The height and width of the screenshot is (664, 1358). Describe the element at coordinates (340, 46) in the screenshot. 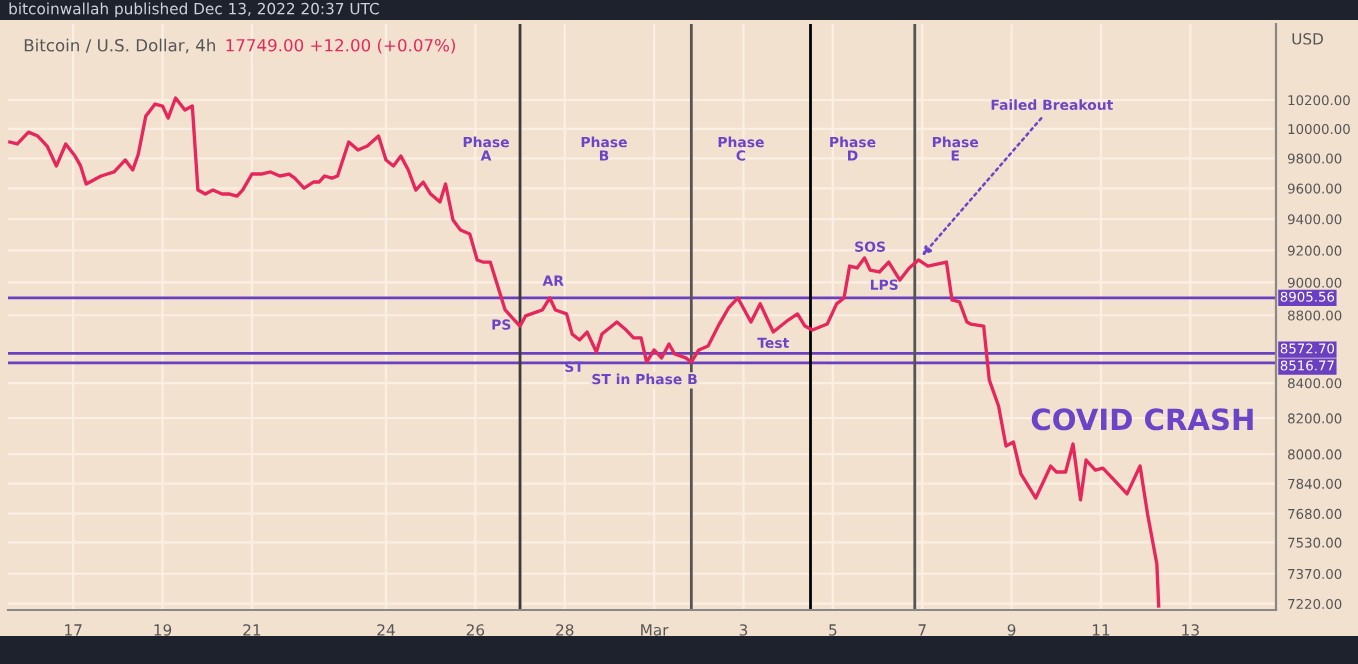

I see `text: 17749.00 +12.00 (+0.07%)` at that location.